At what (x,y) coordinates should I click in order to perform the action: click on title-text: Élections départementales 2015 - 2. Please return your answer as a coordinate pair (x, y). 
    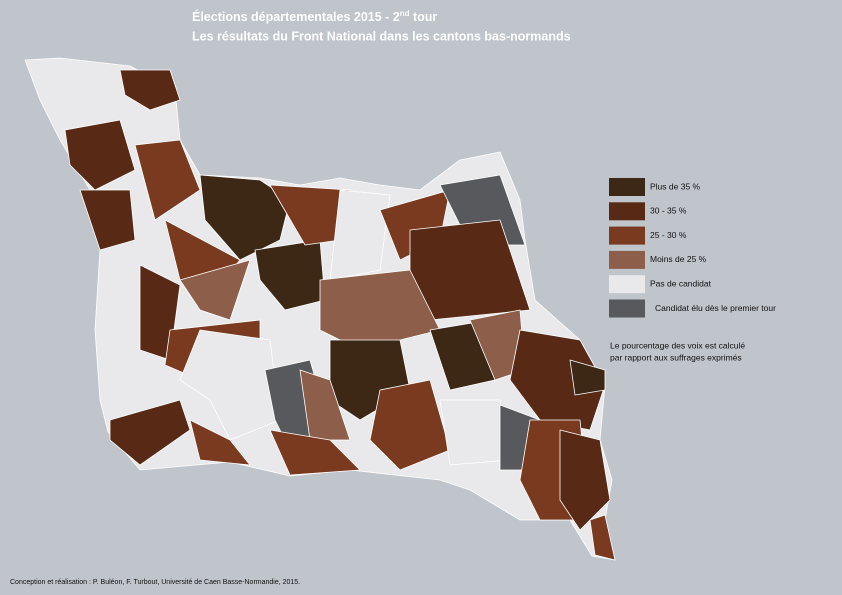
    Looking at the image, I should click on (296, 16).